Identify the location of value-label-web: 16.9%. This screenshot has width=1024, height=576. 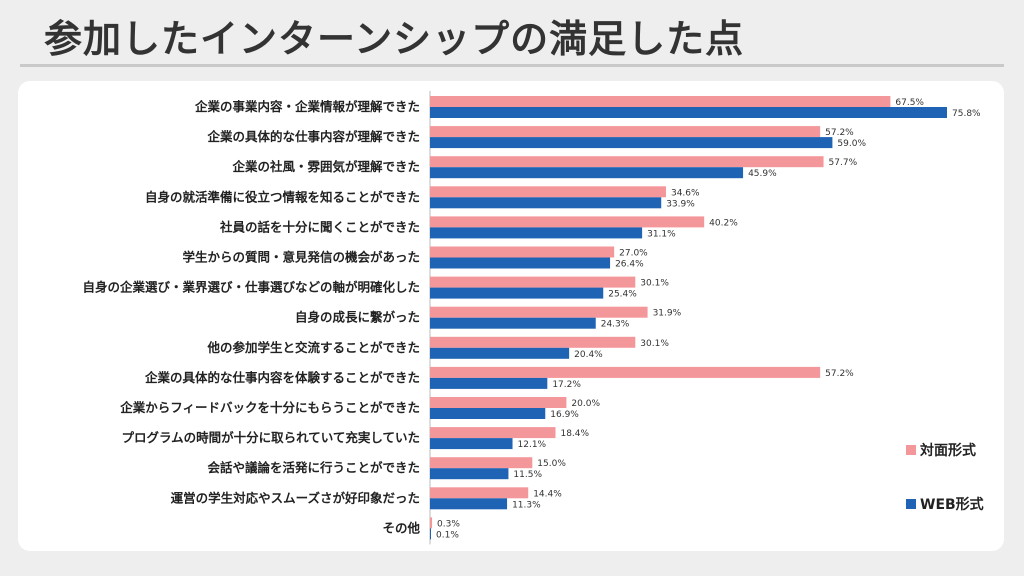
(564, 415).